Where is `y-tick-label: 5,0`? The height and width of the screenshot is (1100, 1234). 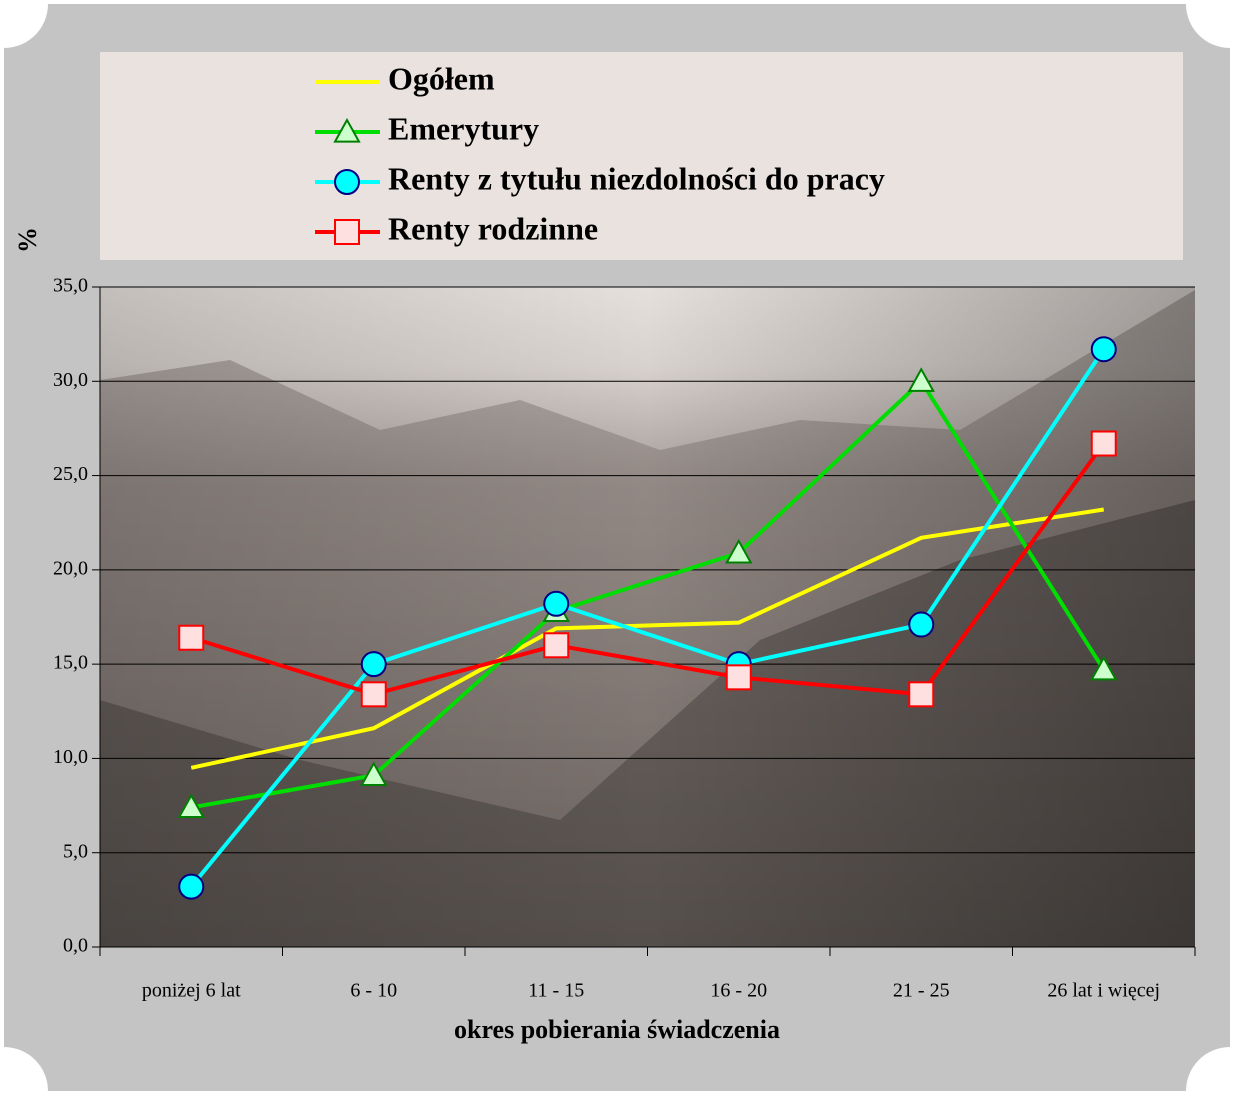 y-tick-label: 5,0 is located at coordinates (75, 851).